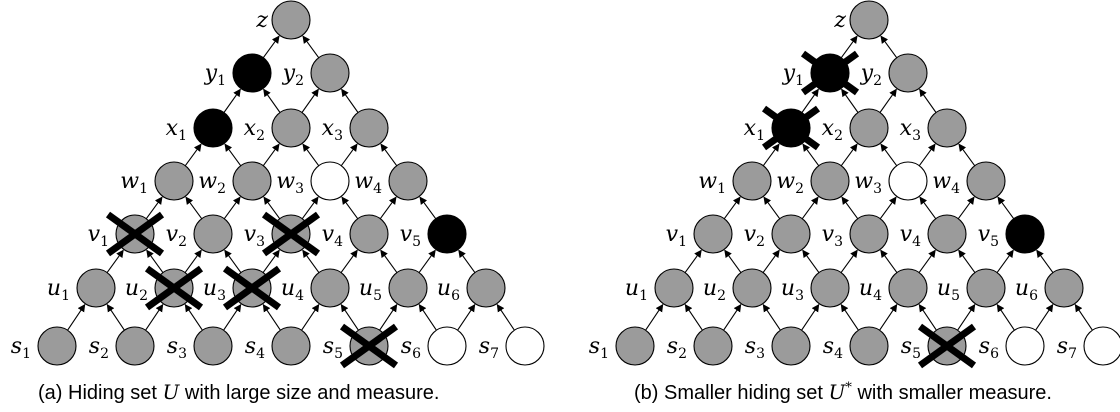 This screenshot has width=1120, height=412. Describe the element at coordinates (636, 290) in the screenshot. I see `node-label-u1: u1` at that location.